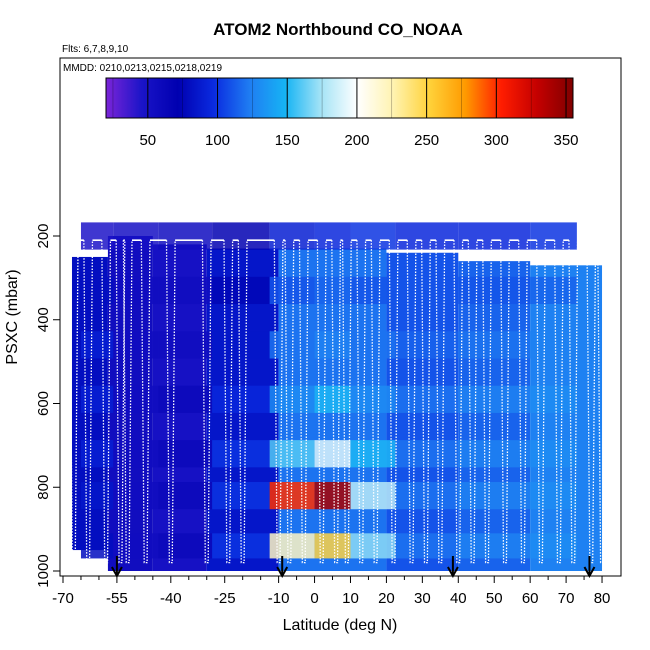  Describe the element at coordinates (331, 591) in the screenshot. I see `x-axis: -70 -55 -40 -25 -10 0 10 20 30 40 50 60 70 80` at that location.